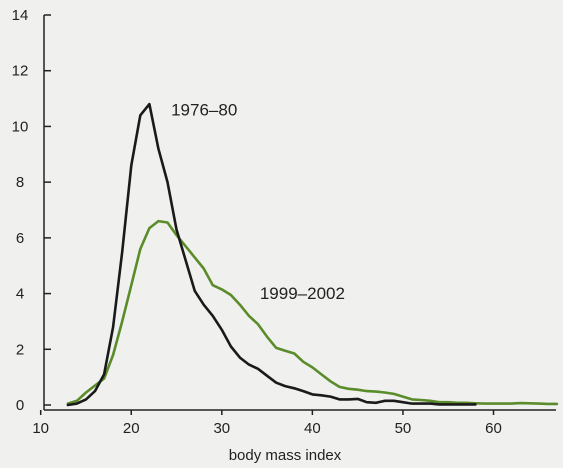 Image resolution: width=563 pixels, height=468 pixels. What do you see at coordinates (285, 455) in the screenshot?
I see `x-axis-title: body mass index` at bounding box center [285, 455].